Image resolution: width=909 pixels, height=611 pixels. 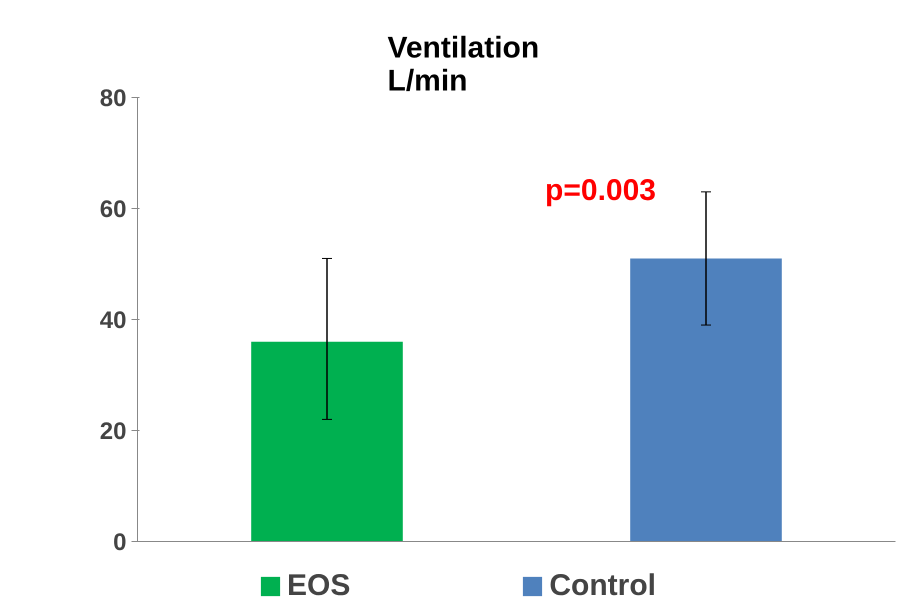 What do you see at coordinates (318, 586) in the screenshot?
I see `legend-label: EOS` at bounding box center [318, 586].